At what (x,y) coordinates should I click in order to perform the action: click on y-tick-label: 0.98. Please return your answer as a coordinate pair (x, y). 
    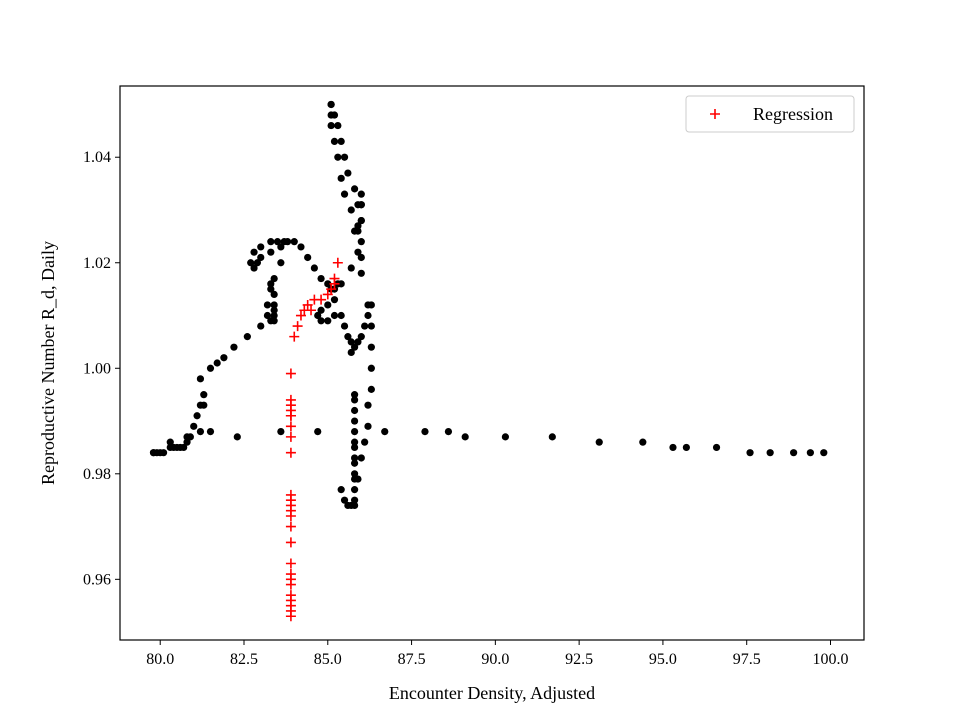
    Looking at the image, I should click on (97, 474).